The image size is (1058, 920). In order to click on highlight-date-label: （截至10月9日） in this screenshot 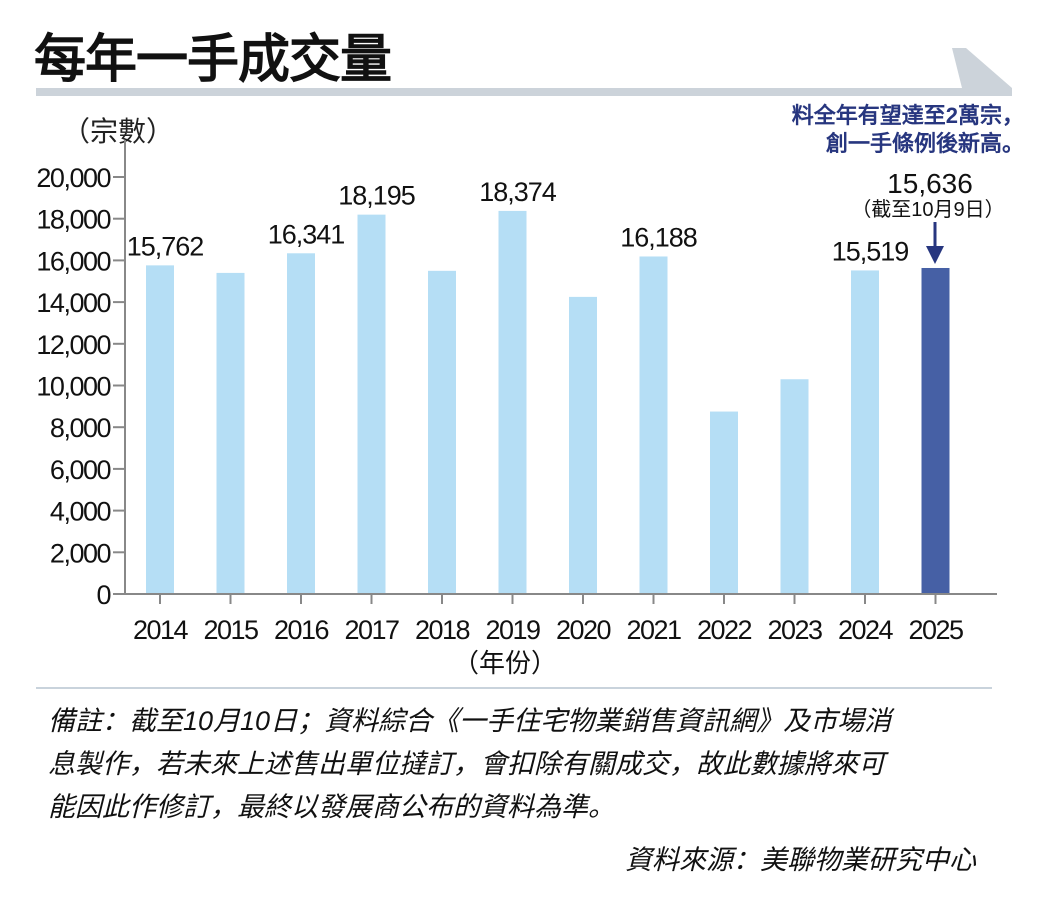, I will do `click(927, 209)`.